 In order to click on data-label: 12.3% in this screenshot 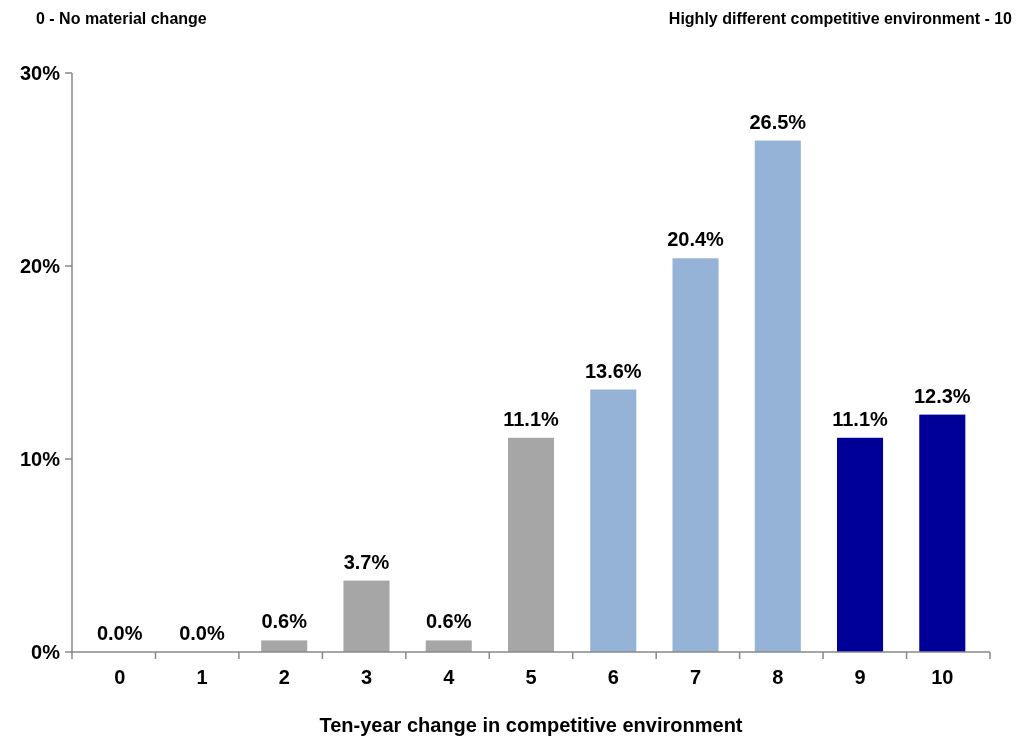, I will do `click(942, 395)`.